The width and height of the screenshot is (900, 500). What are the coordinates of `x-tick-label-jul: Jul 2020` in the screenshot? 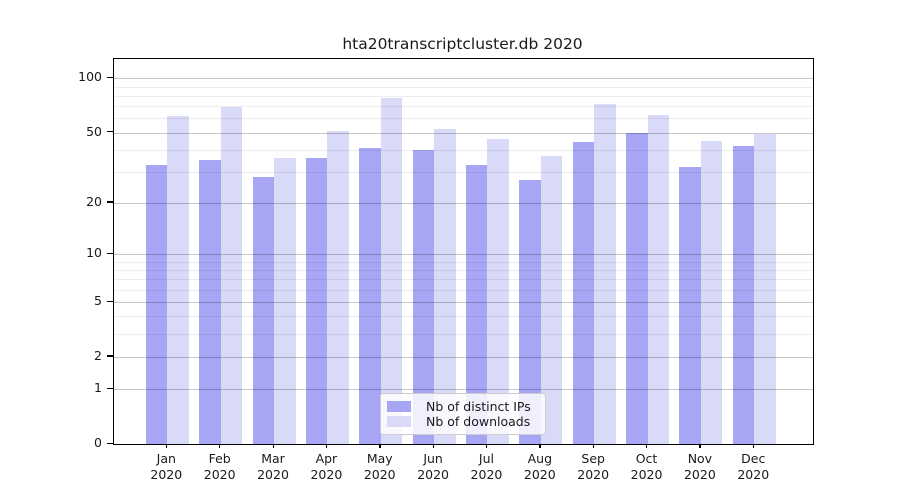 It's located at (486, 466).